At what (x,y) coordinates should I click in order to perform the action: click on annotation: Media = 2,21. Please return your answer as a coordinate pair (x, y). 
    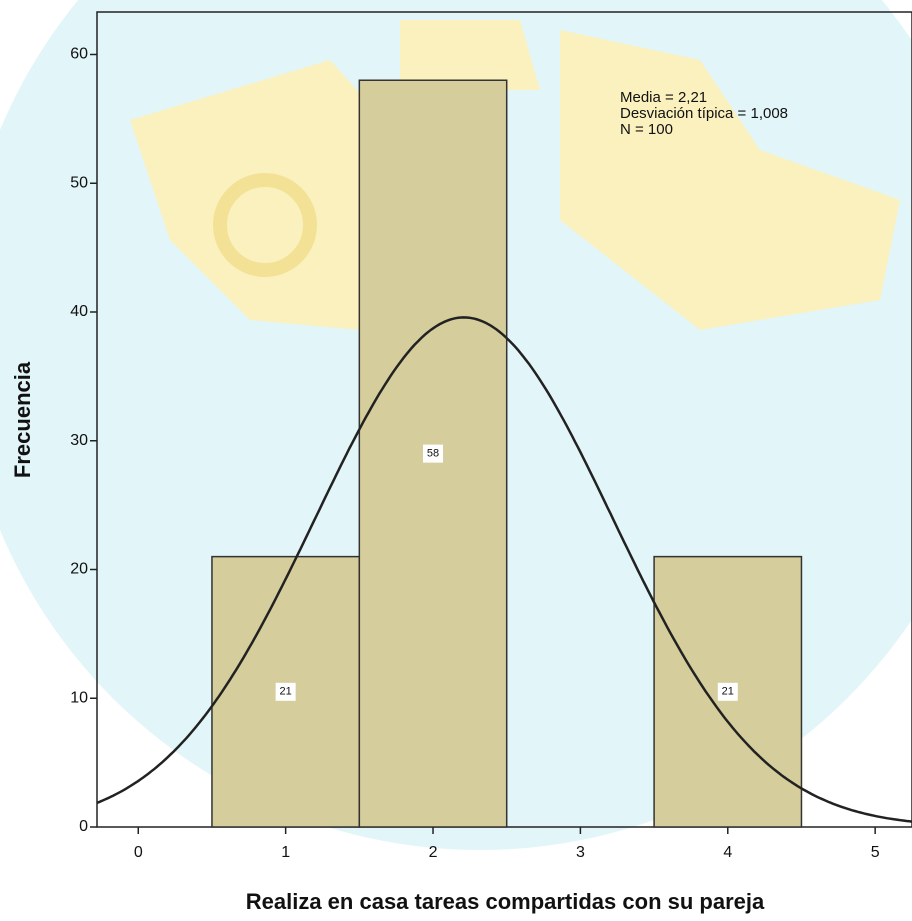
    Looking at the image, I should click on (663, 97).